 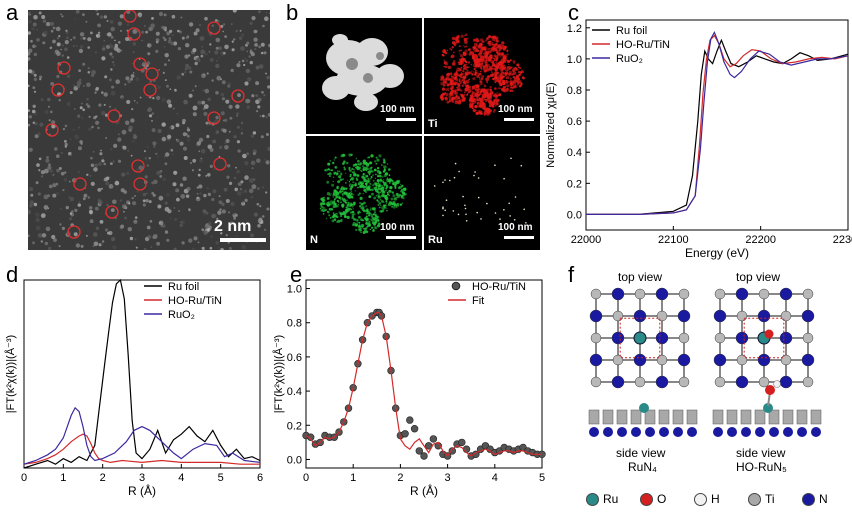 I want to click on legend-entry: Ru foil, so click(x=183, y=287).